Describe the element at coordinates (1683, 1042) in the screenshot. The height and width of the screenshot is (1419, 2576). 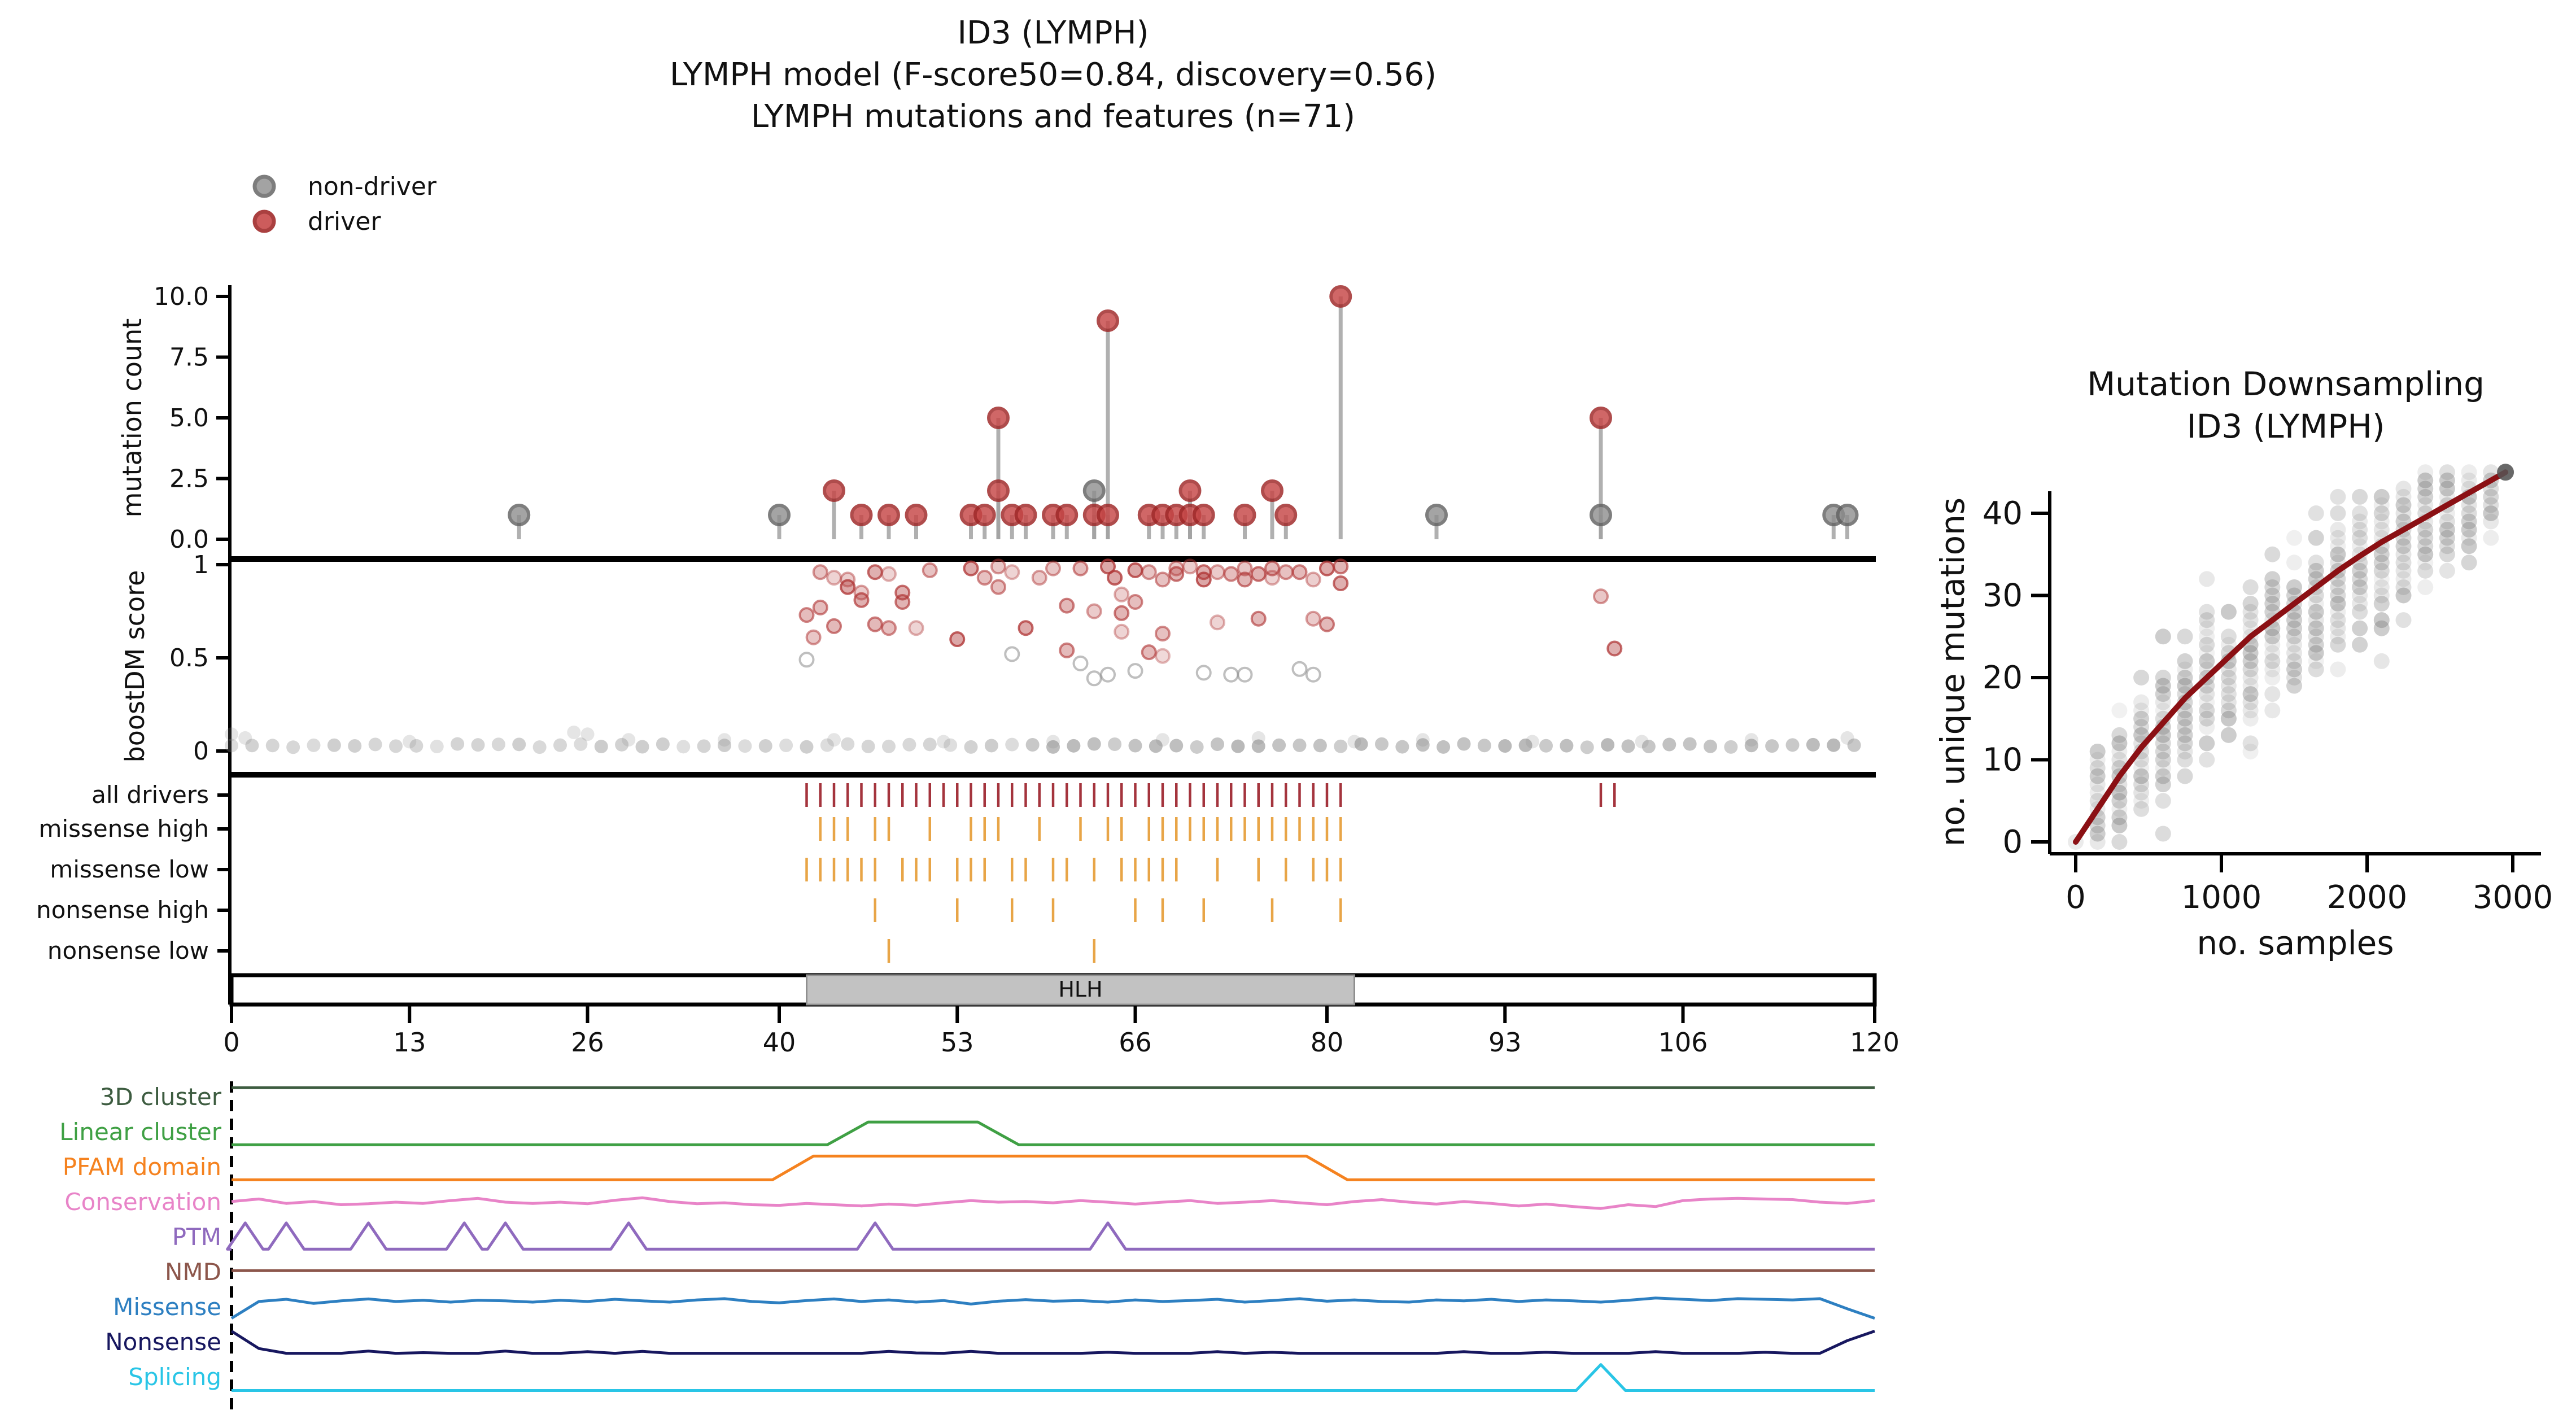
I see `x-axis-tick-label: 106` at that location.